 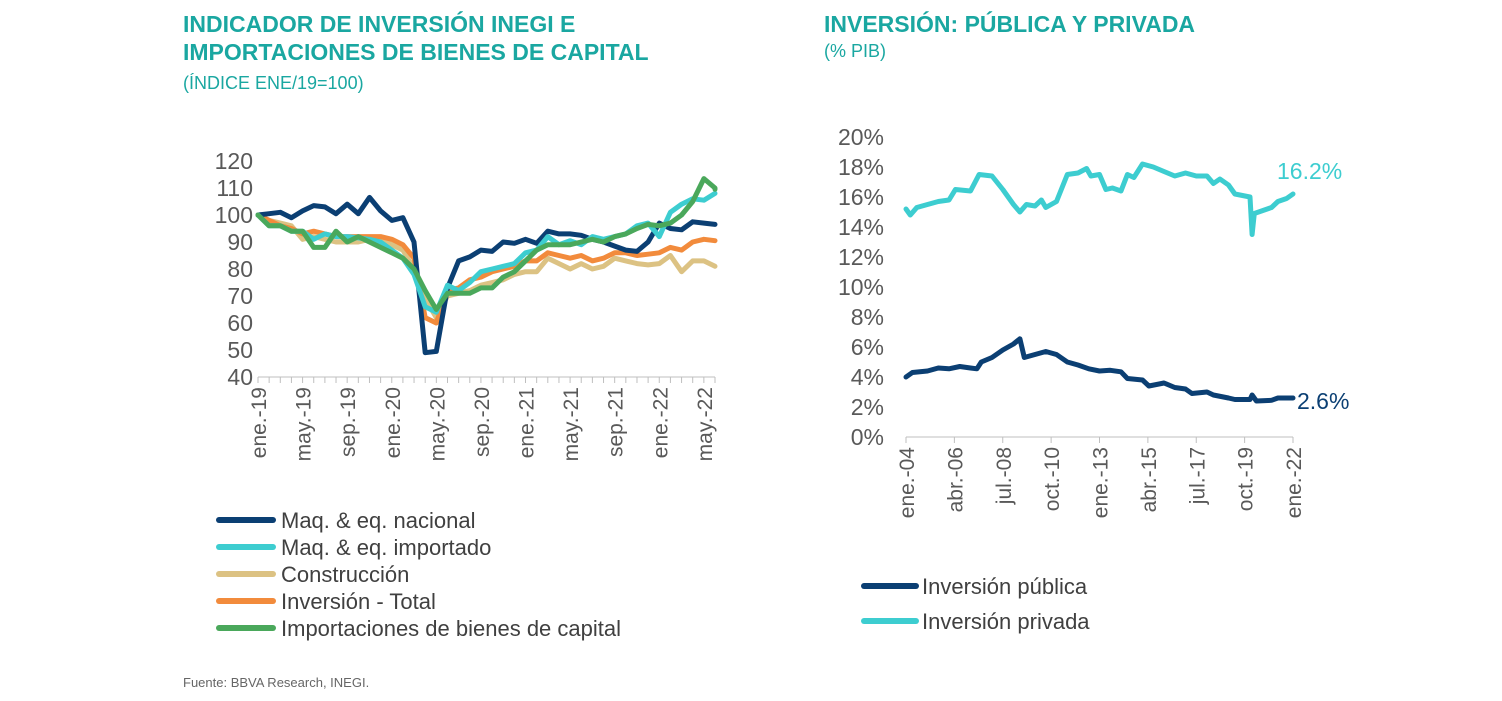 I want to click on chart1-y-tick-label: 120, so click(x=234, y=161).